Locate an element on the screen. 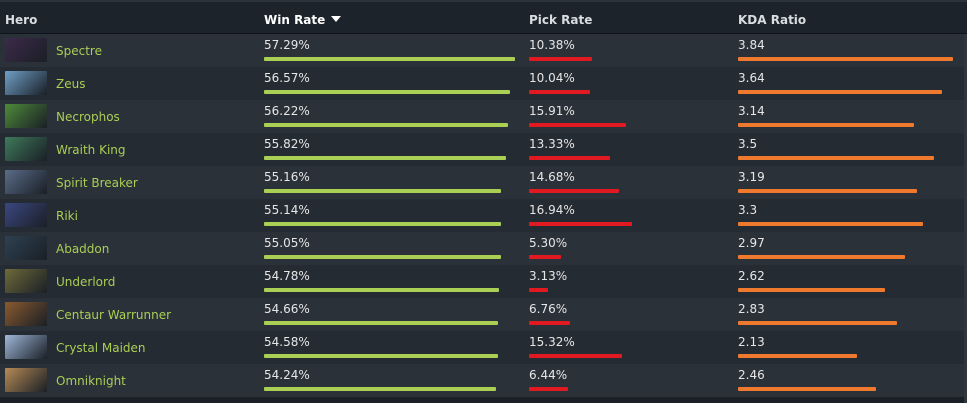 The width and height of the screenshot is (967, 403). hero-name-link: Centaur Warrunner is located at coordinates (114, 315).